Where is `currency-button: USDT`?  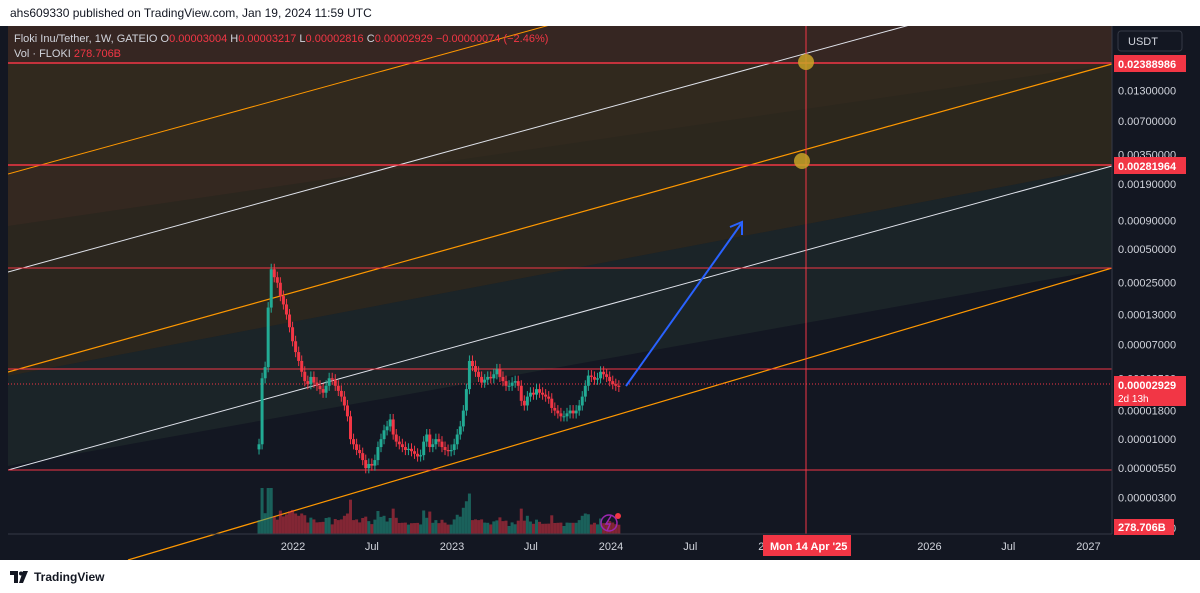
currency-button: USDT is located at coordinates (1150, 41).